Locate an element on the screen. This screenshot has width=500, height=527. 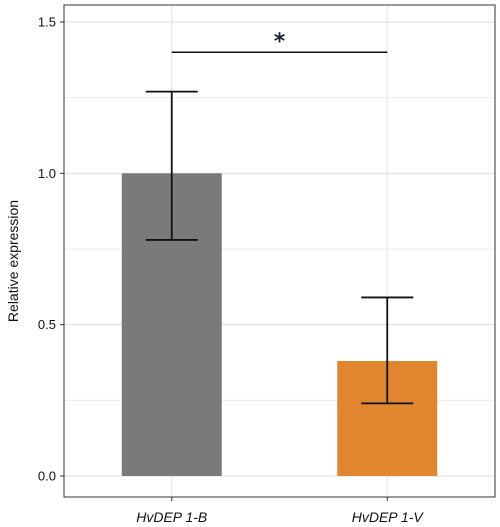
significance-annotation: * is located at coordinates (279, 41).